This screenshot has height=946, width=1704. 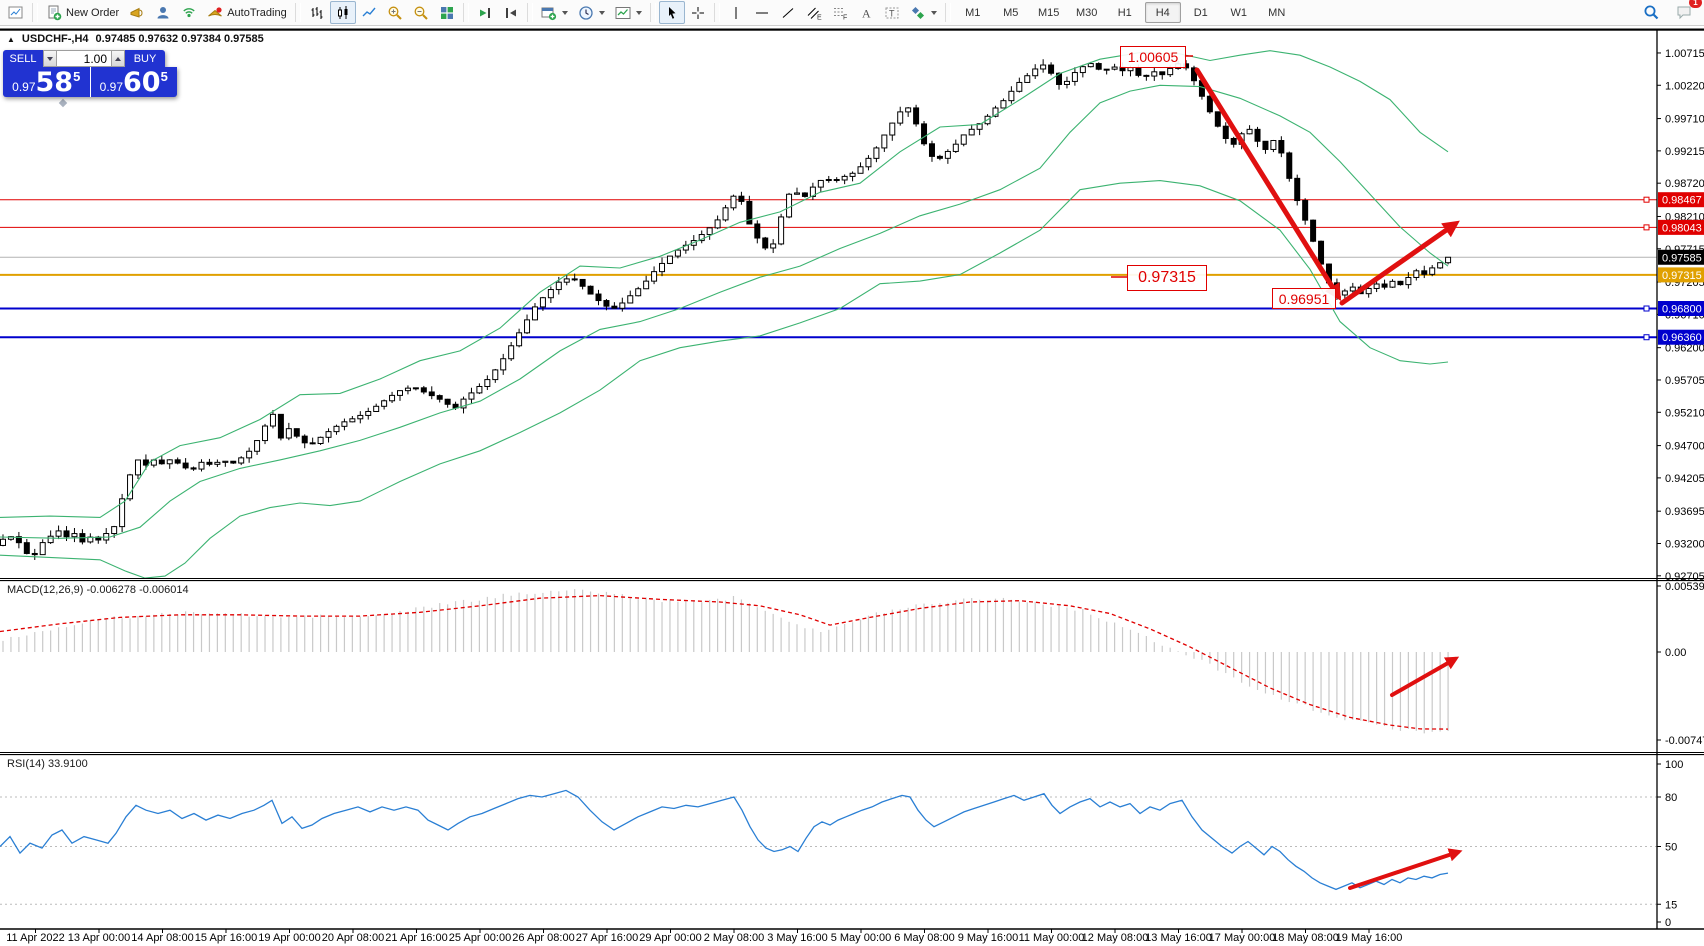 I want to click on svg-text: -0.007478, so click(x=1684, y=741).